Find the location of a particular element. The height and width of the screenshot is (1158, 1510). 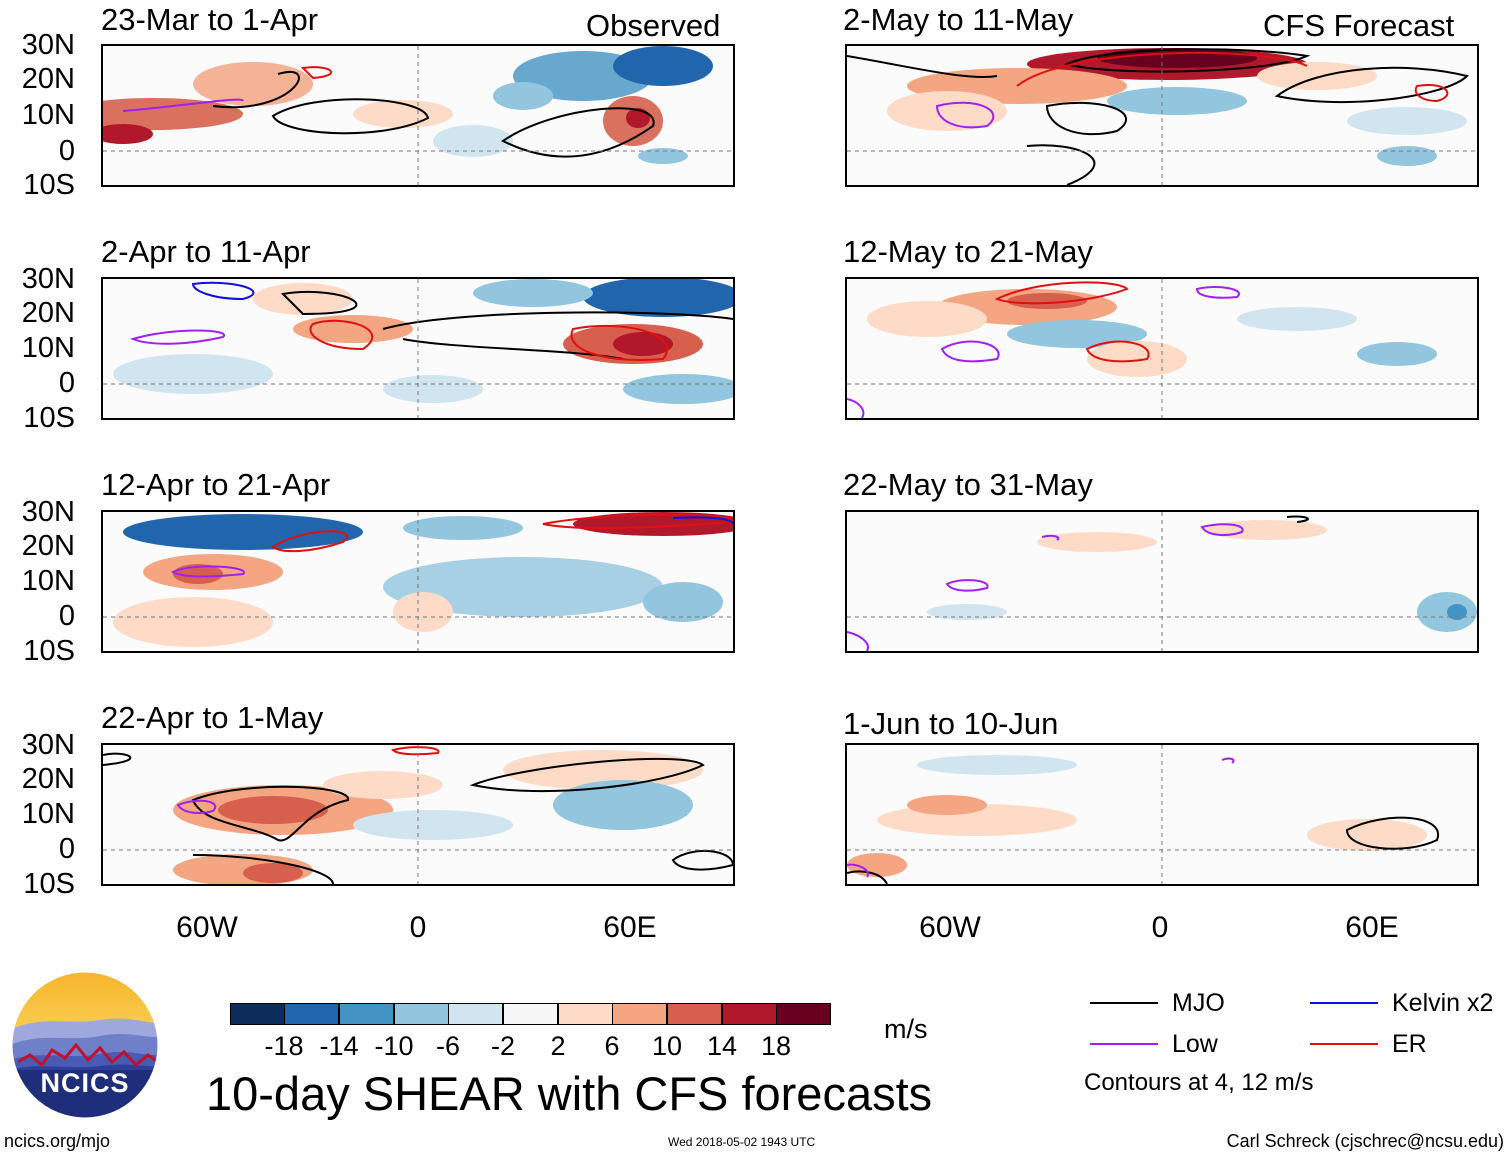

colorbar-label: -10 is located at coordinates (394, 1046).